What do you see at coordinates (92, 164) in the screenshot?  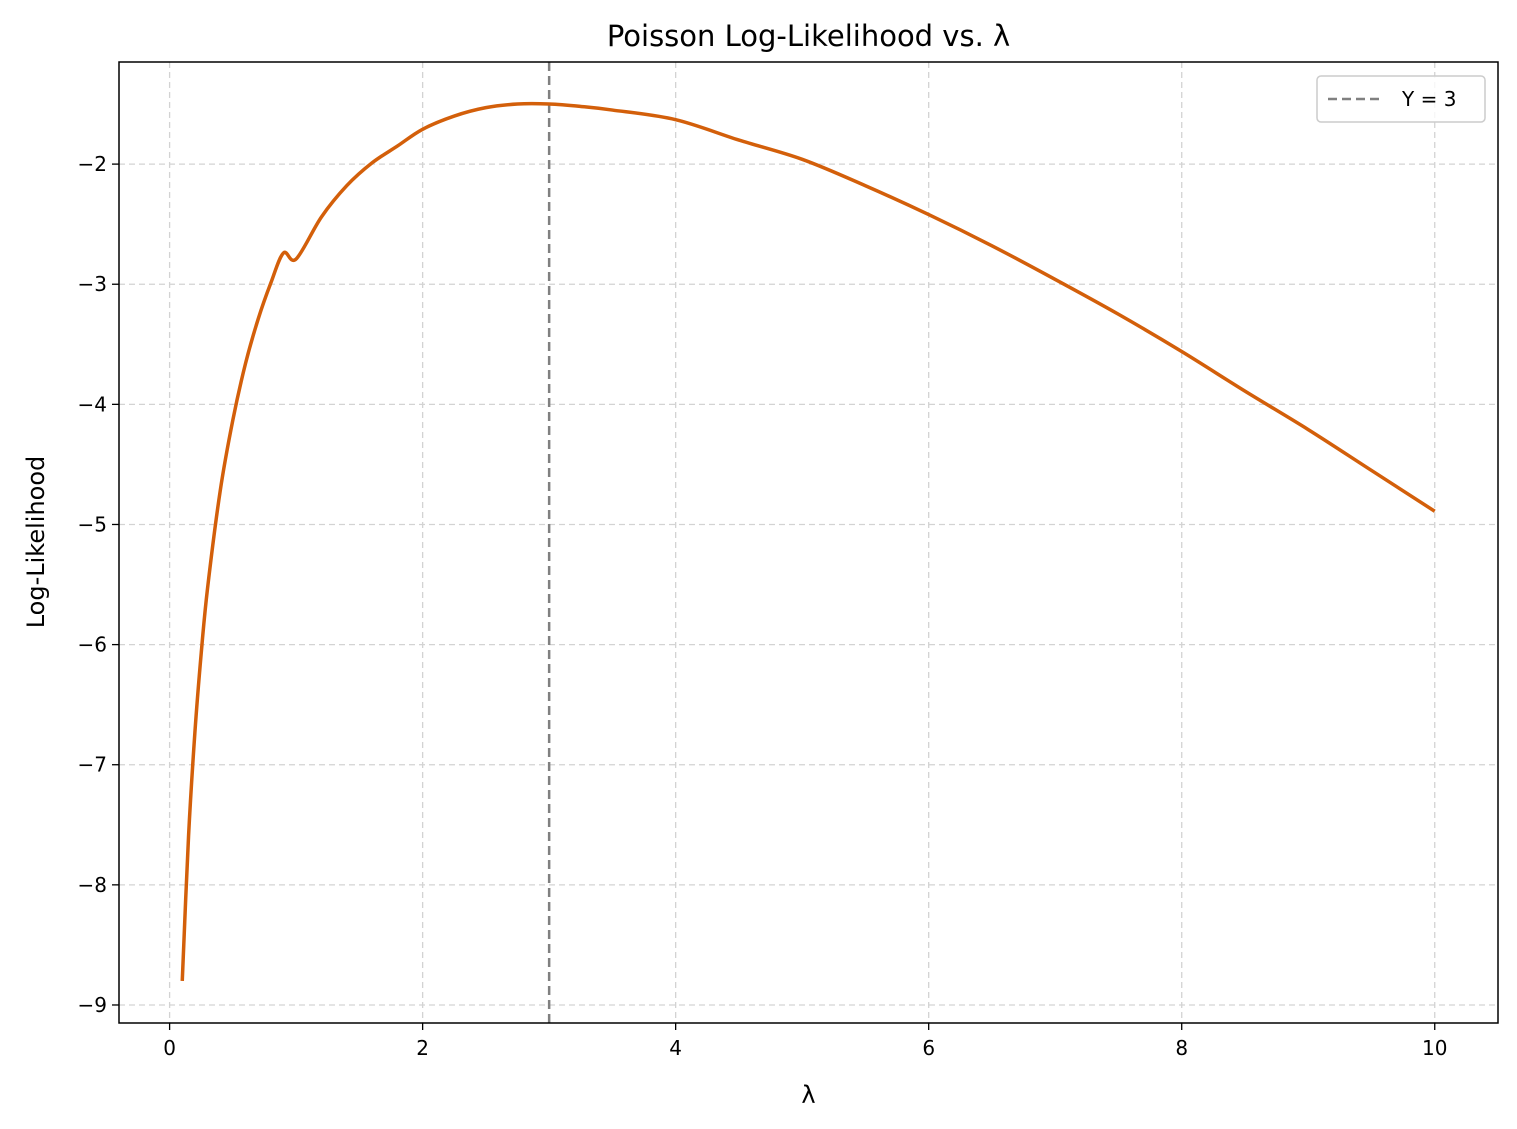 I see `y-tick-label: −2` at bounding box center [92, 164].